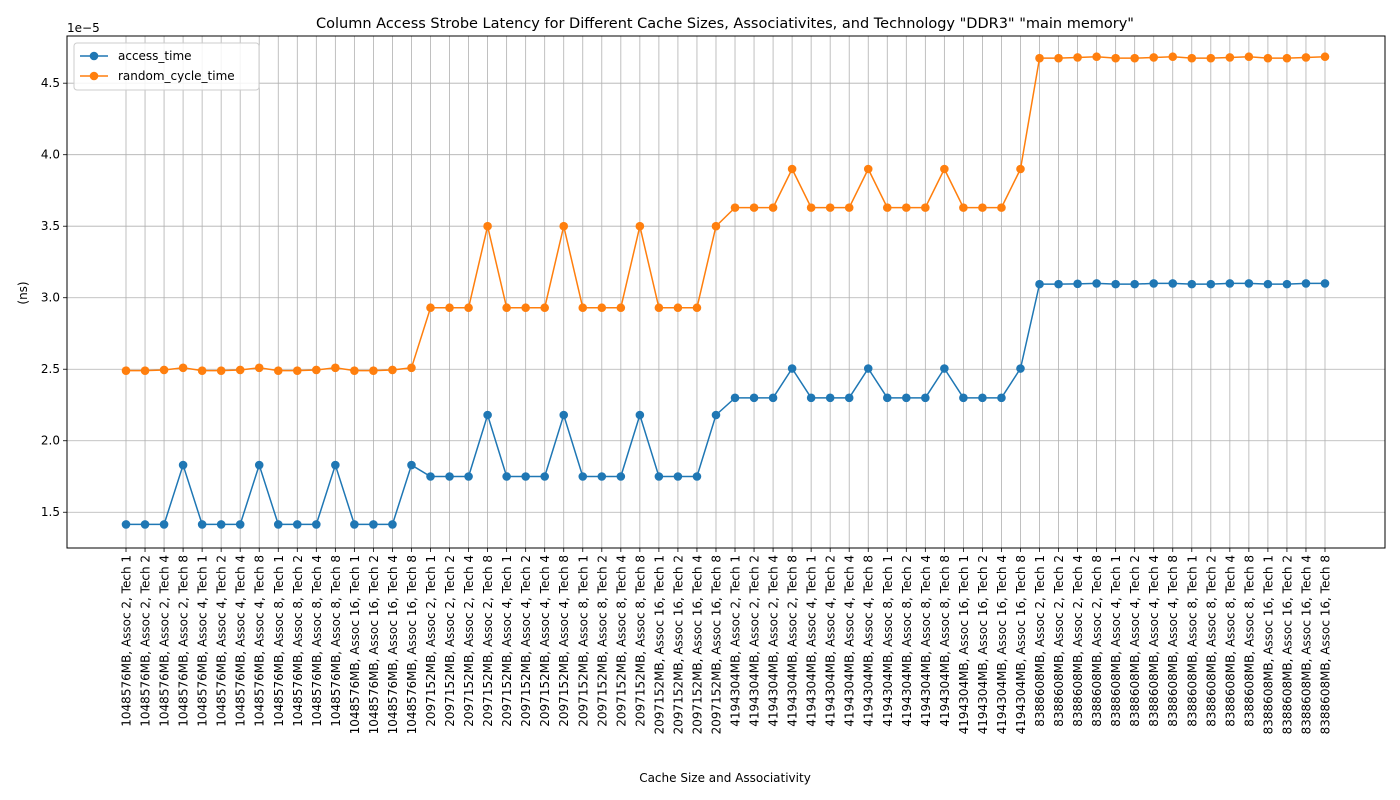  What do you see at coordinates (774, 641) in the screenshot?
I see `x-tick-label: 4194304MB, Assoc 2, Tech 4` at bounding box center [774, 641].